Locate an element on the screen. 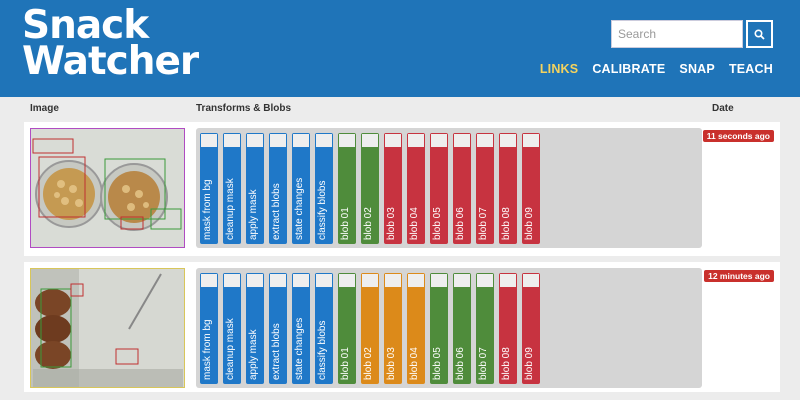 The height and width of the screenshot is (400, 800). search-input is located at coordinates (677, 34).